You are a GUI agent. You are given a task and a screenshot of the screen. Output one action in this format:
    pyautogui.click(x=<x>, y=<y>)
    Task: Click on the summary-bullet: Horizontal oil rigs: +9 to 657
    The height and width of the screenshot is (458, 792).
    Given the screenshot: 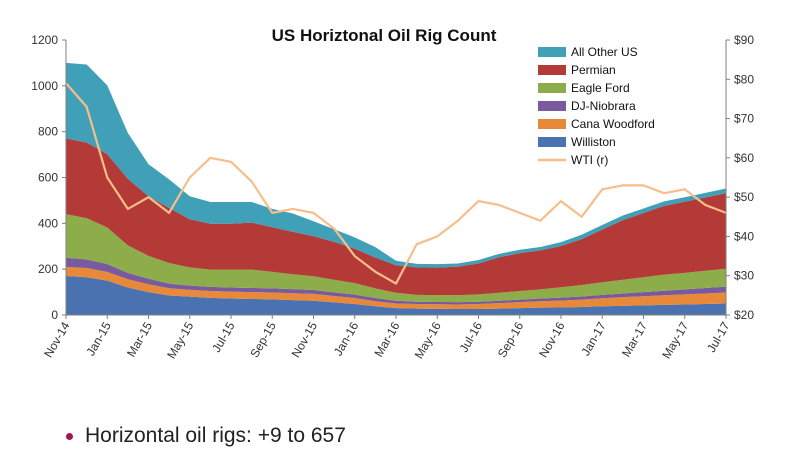 What is the action you would take?
    pyautogui.click(x=206, y=436)
    